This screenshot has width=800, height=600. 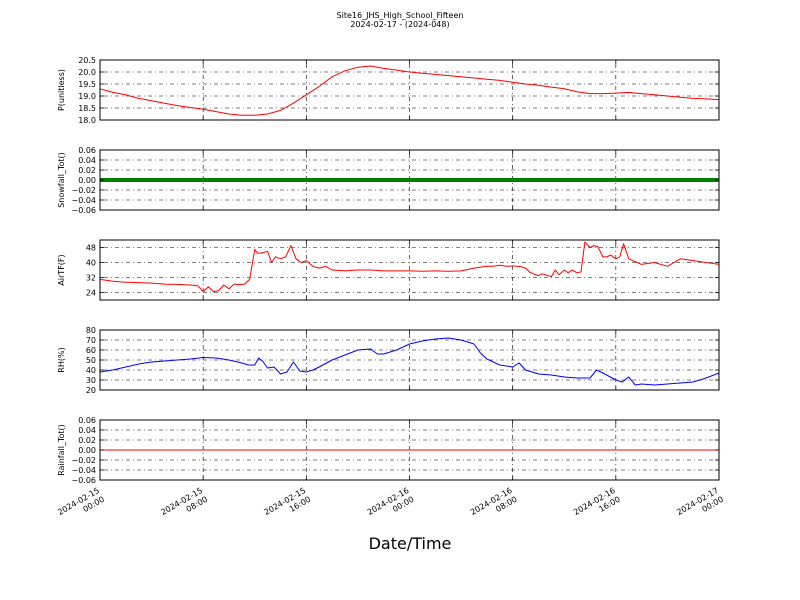 I want to click on y-tick-label: 24, so click(x=91, y=293).